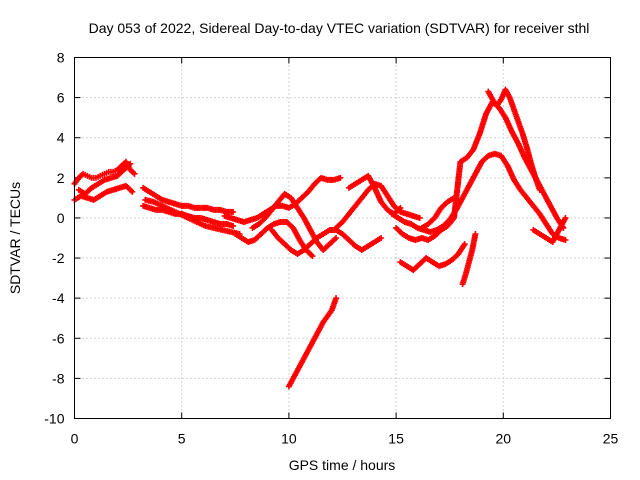 Image resolution: width=640 pixels, height=480 pixels. Describe the element at coordinates (58, 298) in the screenshot. I see `y-tick-label: -4` at that location.